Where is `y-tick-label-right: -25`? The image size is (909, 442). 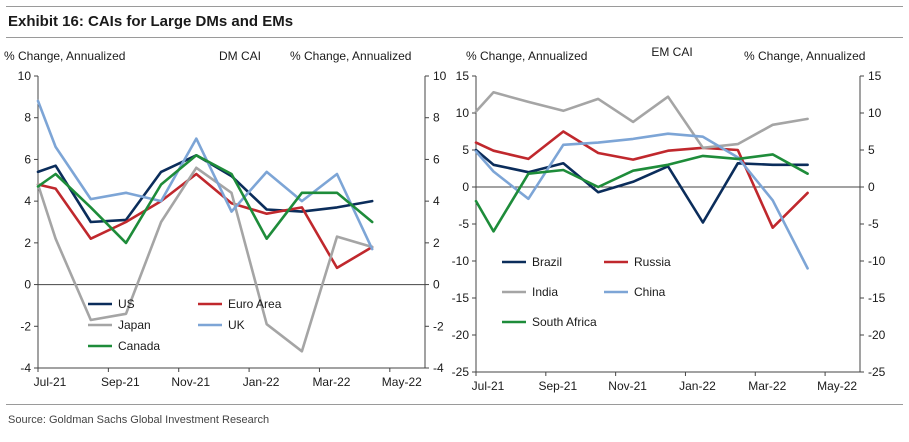 y-tick-label-right: -25 is located at coordinates (877, 372).